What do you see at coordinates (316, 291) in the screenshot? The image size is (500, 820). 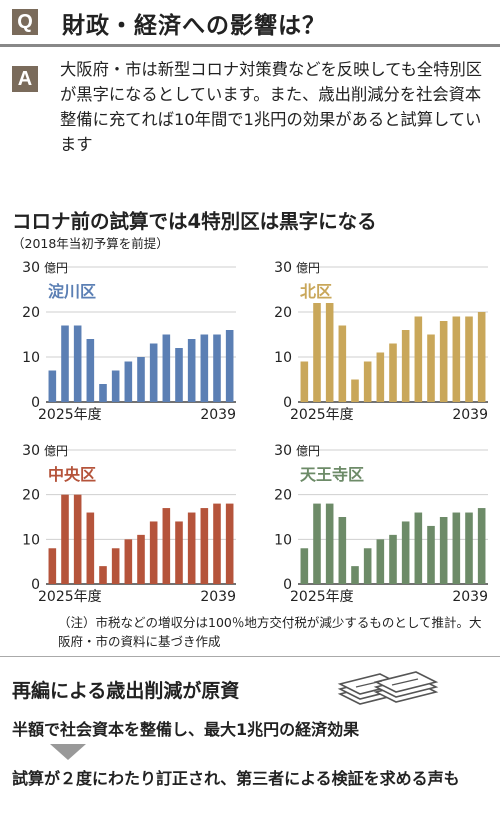 I see `chart-title: 北区` at bounding box center [316, 291].